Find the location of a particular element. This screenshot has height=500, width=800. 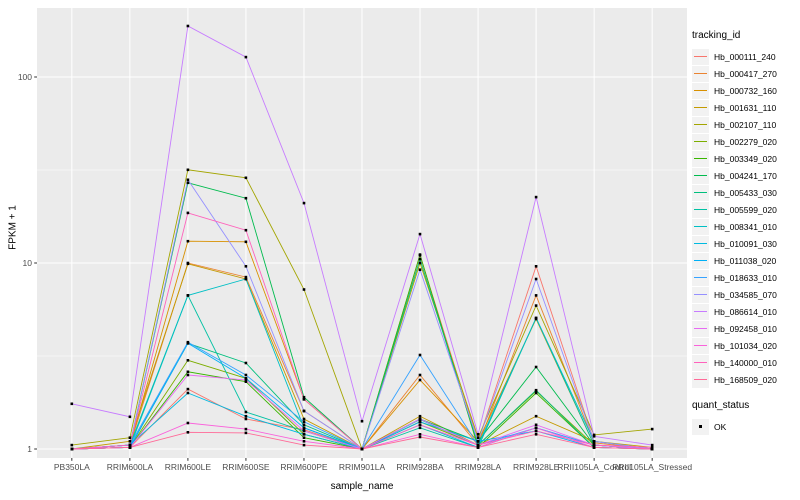

legend-item-label: Hb_008341_010 is located at coordinates (745, 226).